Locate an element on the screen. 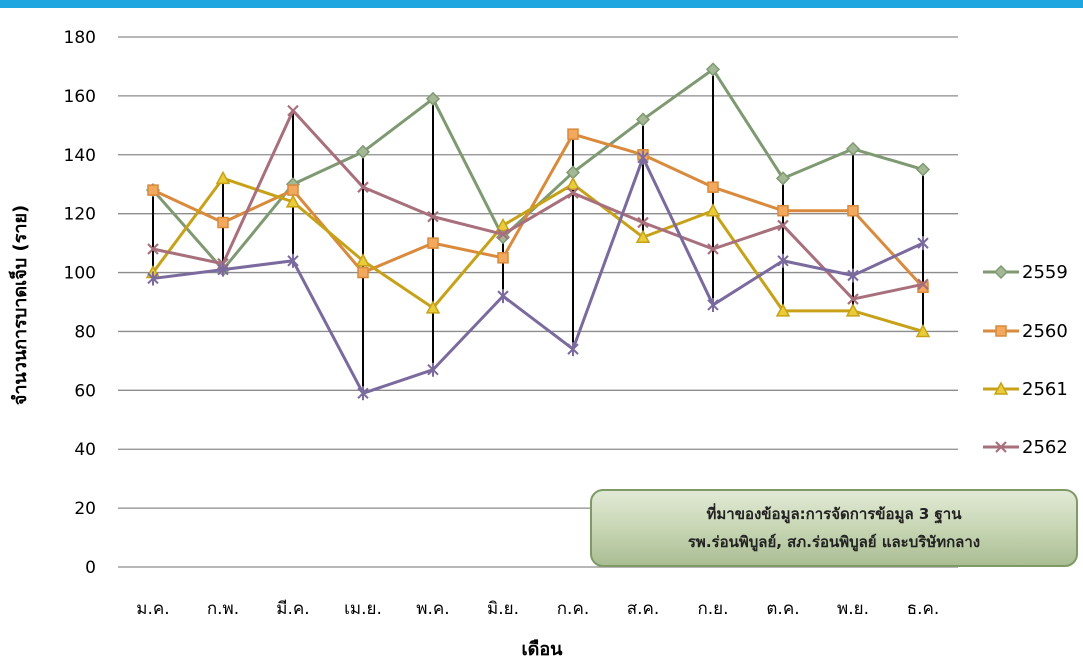 This screenshot has height=667, width=1083. legend-label: 2562 is located at coordinates (1045, 447).